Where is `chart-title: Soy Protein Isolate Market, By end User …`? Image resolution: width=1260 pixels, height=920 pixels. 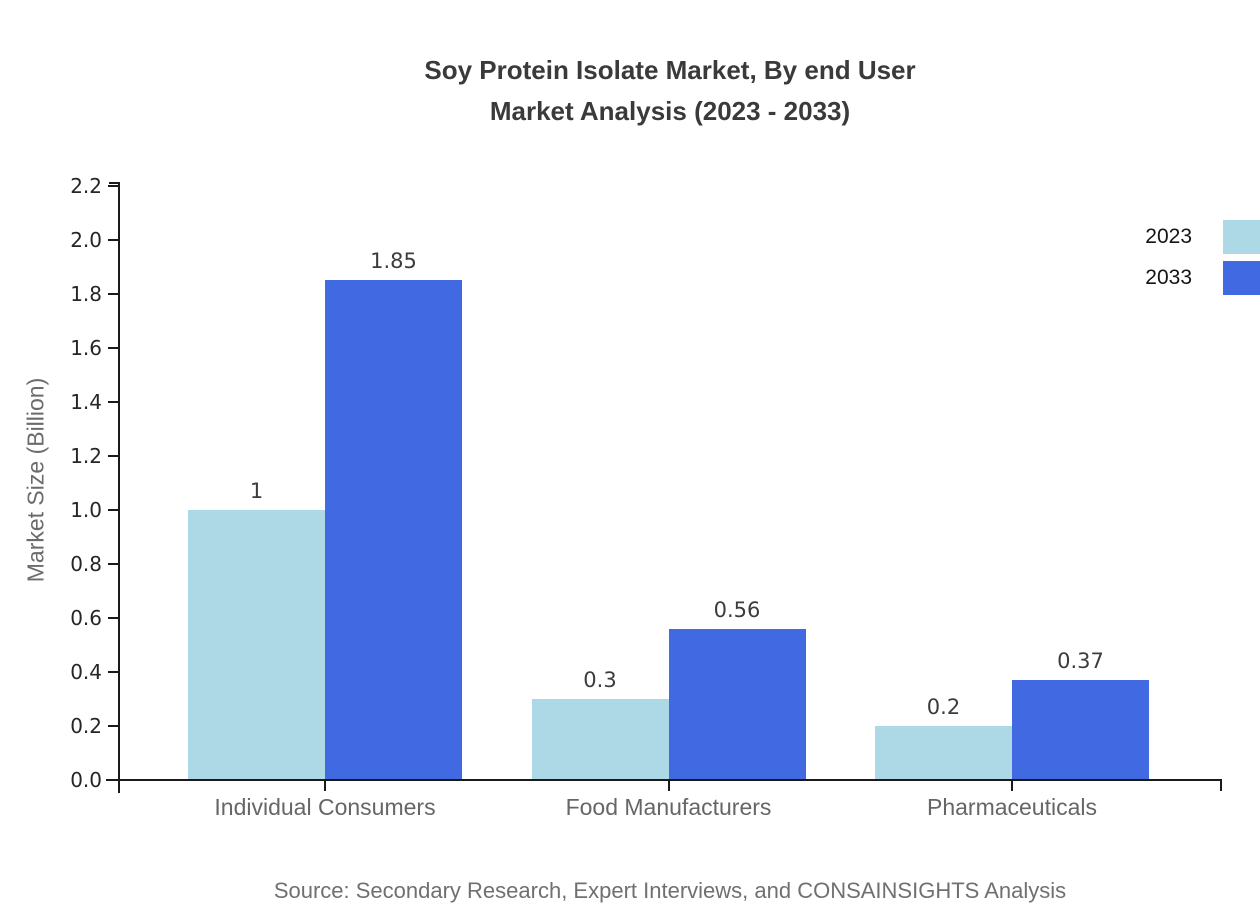 chart-title: Soy Protein Isolate Market, By end User … is located at coordinates (670, 91).